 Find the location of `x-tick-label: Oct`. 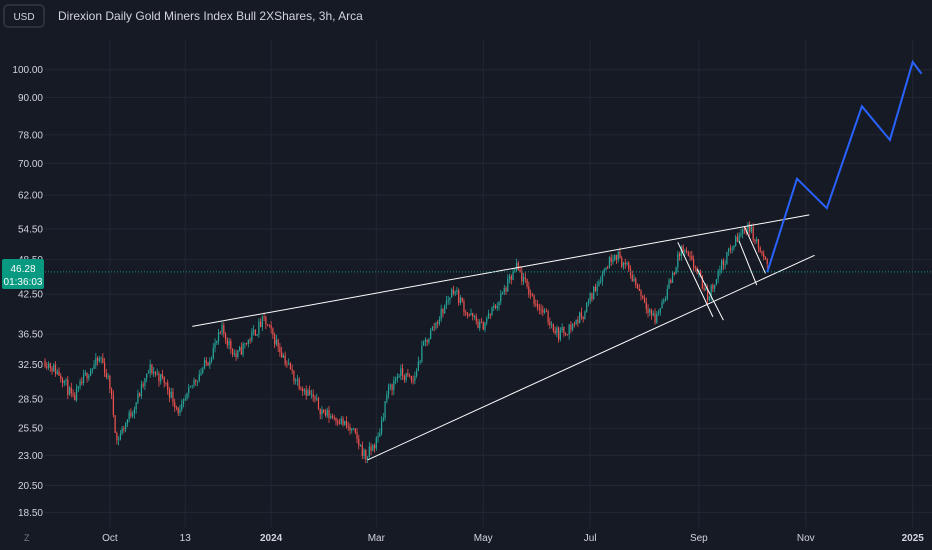

x-tick-label: Oct is located at coordinates (110, 538).